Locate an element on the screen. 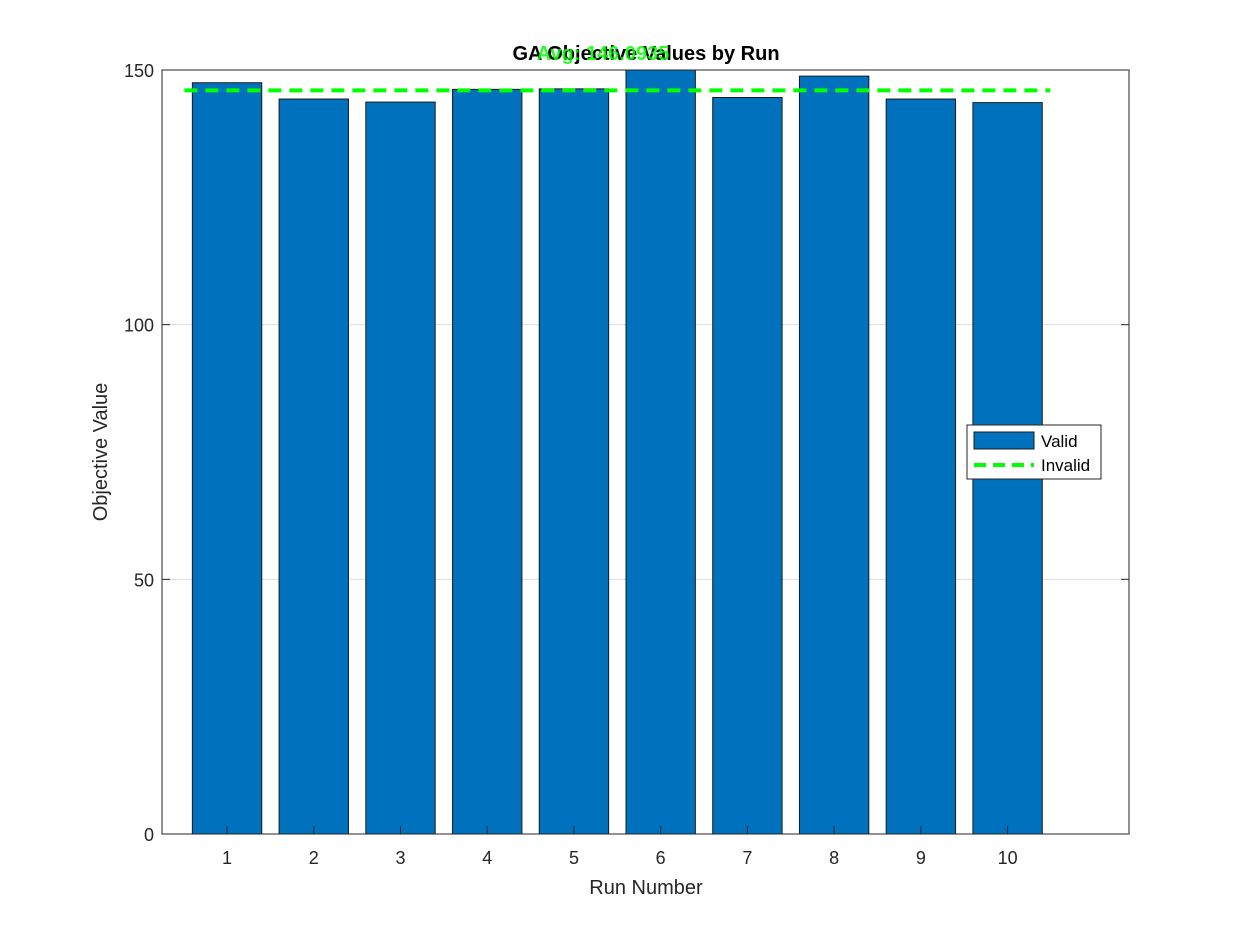 The width and height of the screenshot is (1250, 938). x-tick-label: 5 is located at coordinates (574, 858).